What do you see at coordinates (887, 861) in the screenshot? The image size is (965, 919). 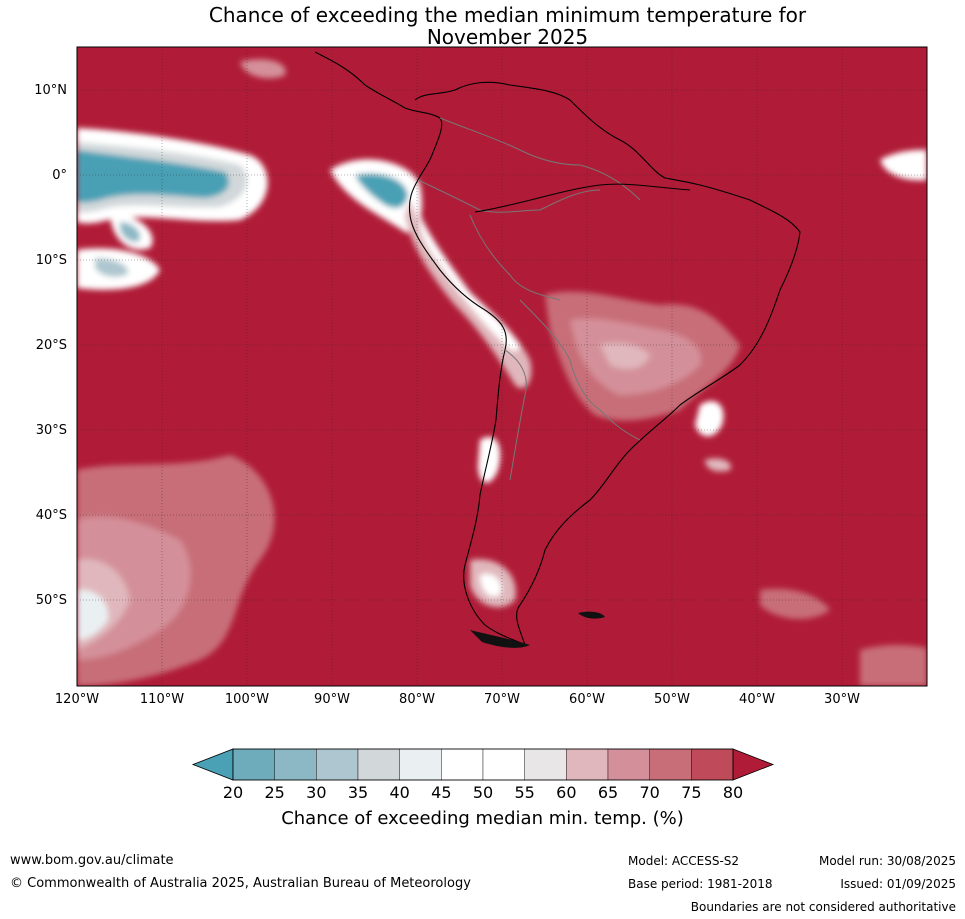 I see `footer-model-run: Model run: 30/08/2025` at bounding box center [887, 861].